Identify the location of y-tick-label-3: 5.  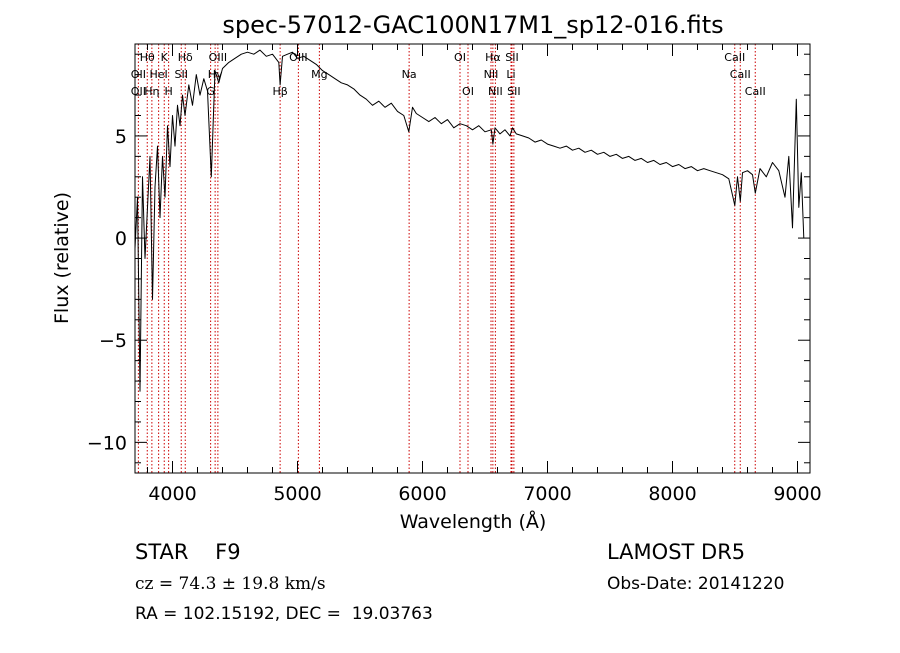
(121, 137).